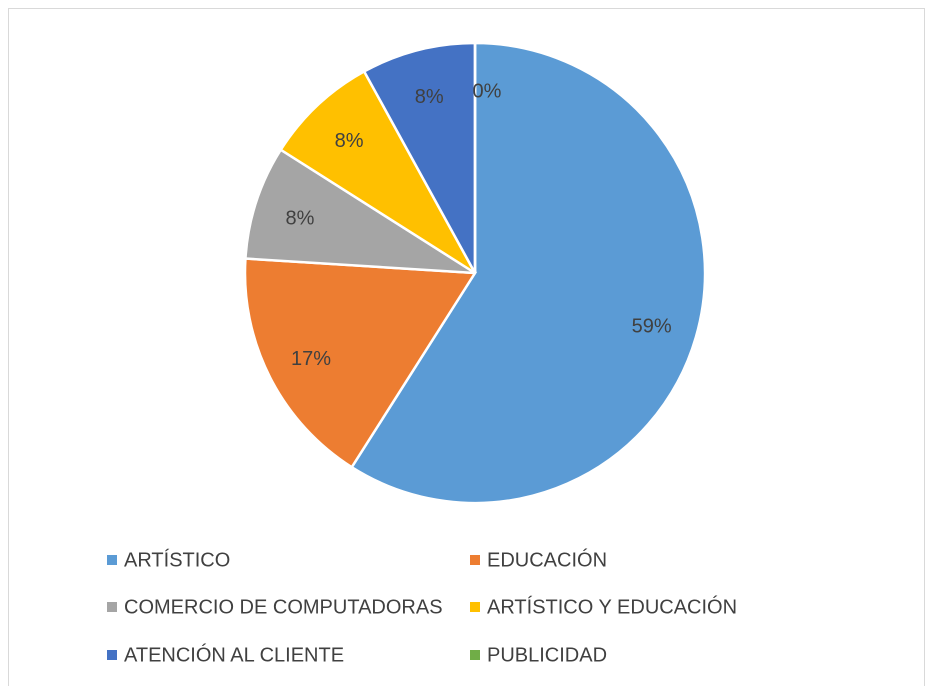 This screenshot has width=933, height=686. I want to click on data-label: 17%, so click(311, 359).